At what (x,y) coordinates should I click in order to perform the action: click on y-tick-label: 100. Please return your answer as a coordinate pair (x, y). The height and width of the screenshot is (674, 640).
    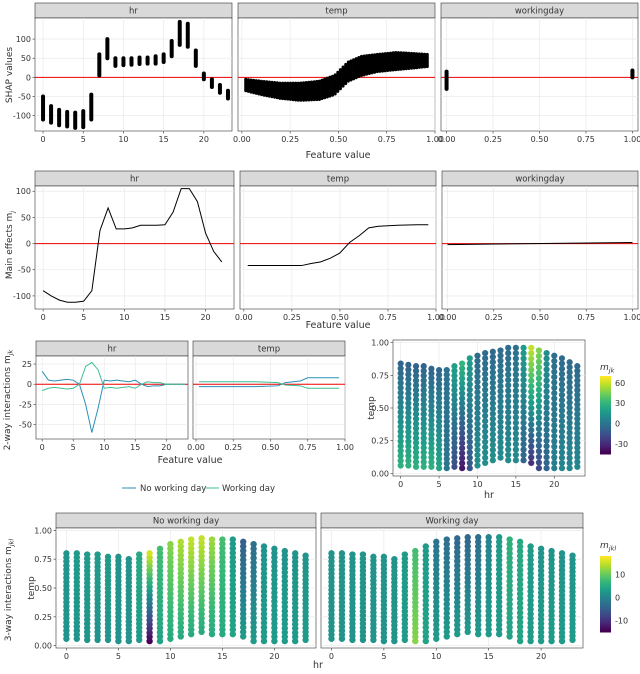
    Looking at the image, I should click on (23, 39).